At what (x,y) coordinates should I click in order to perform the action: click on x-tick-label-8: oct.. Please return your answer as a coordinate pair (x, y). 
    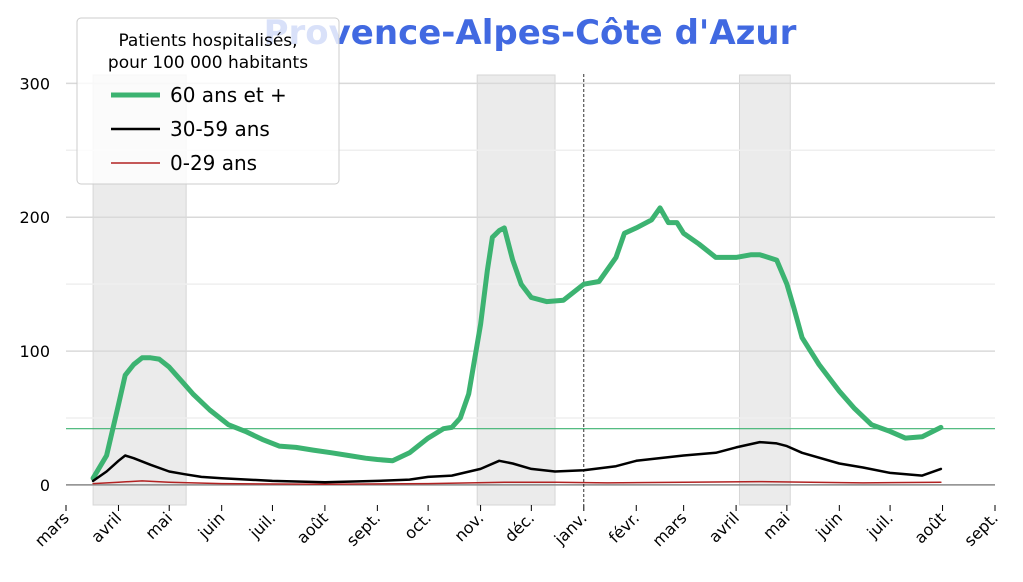
    Looking at the image, I should click on (417, 525).